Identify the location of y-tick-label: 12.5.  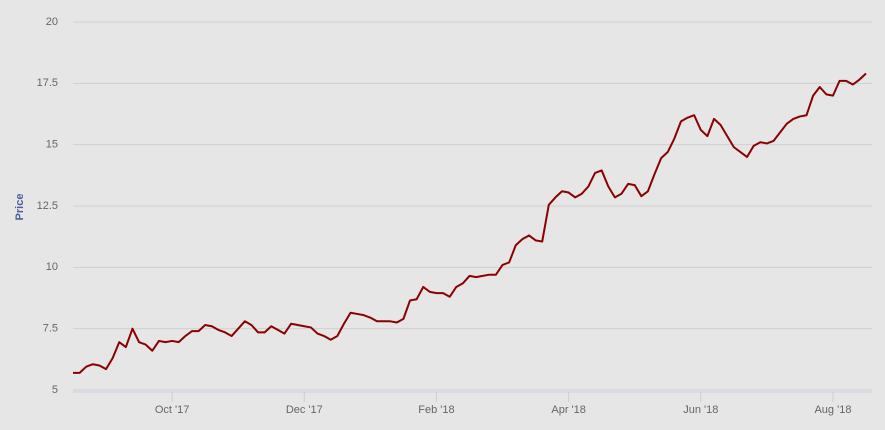
(47, 206).